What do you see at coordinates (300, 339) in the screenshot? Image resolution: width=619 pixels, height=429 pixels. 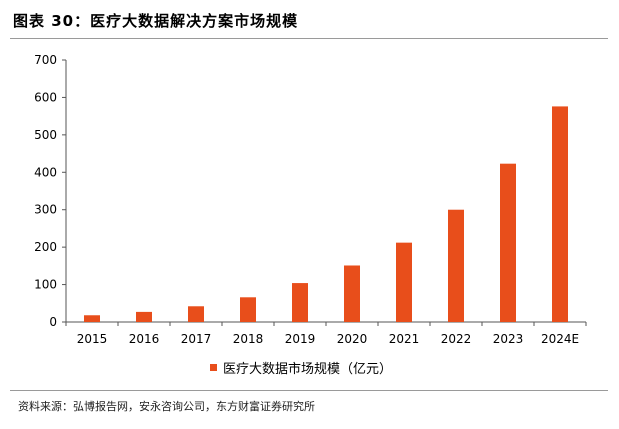 I see `x-tick-label: 2019` at bounding box center [300, 339].